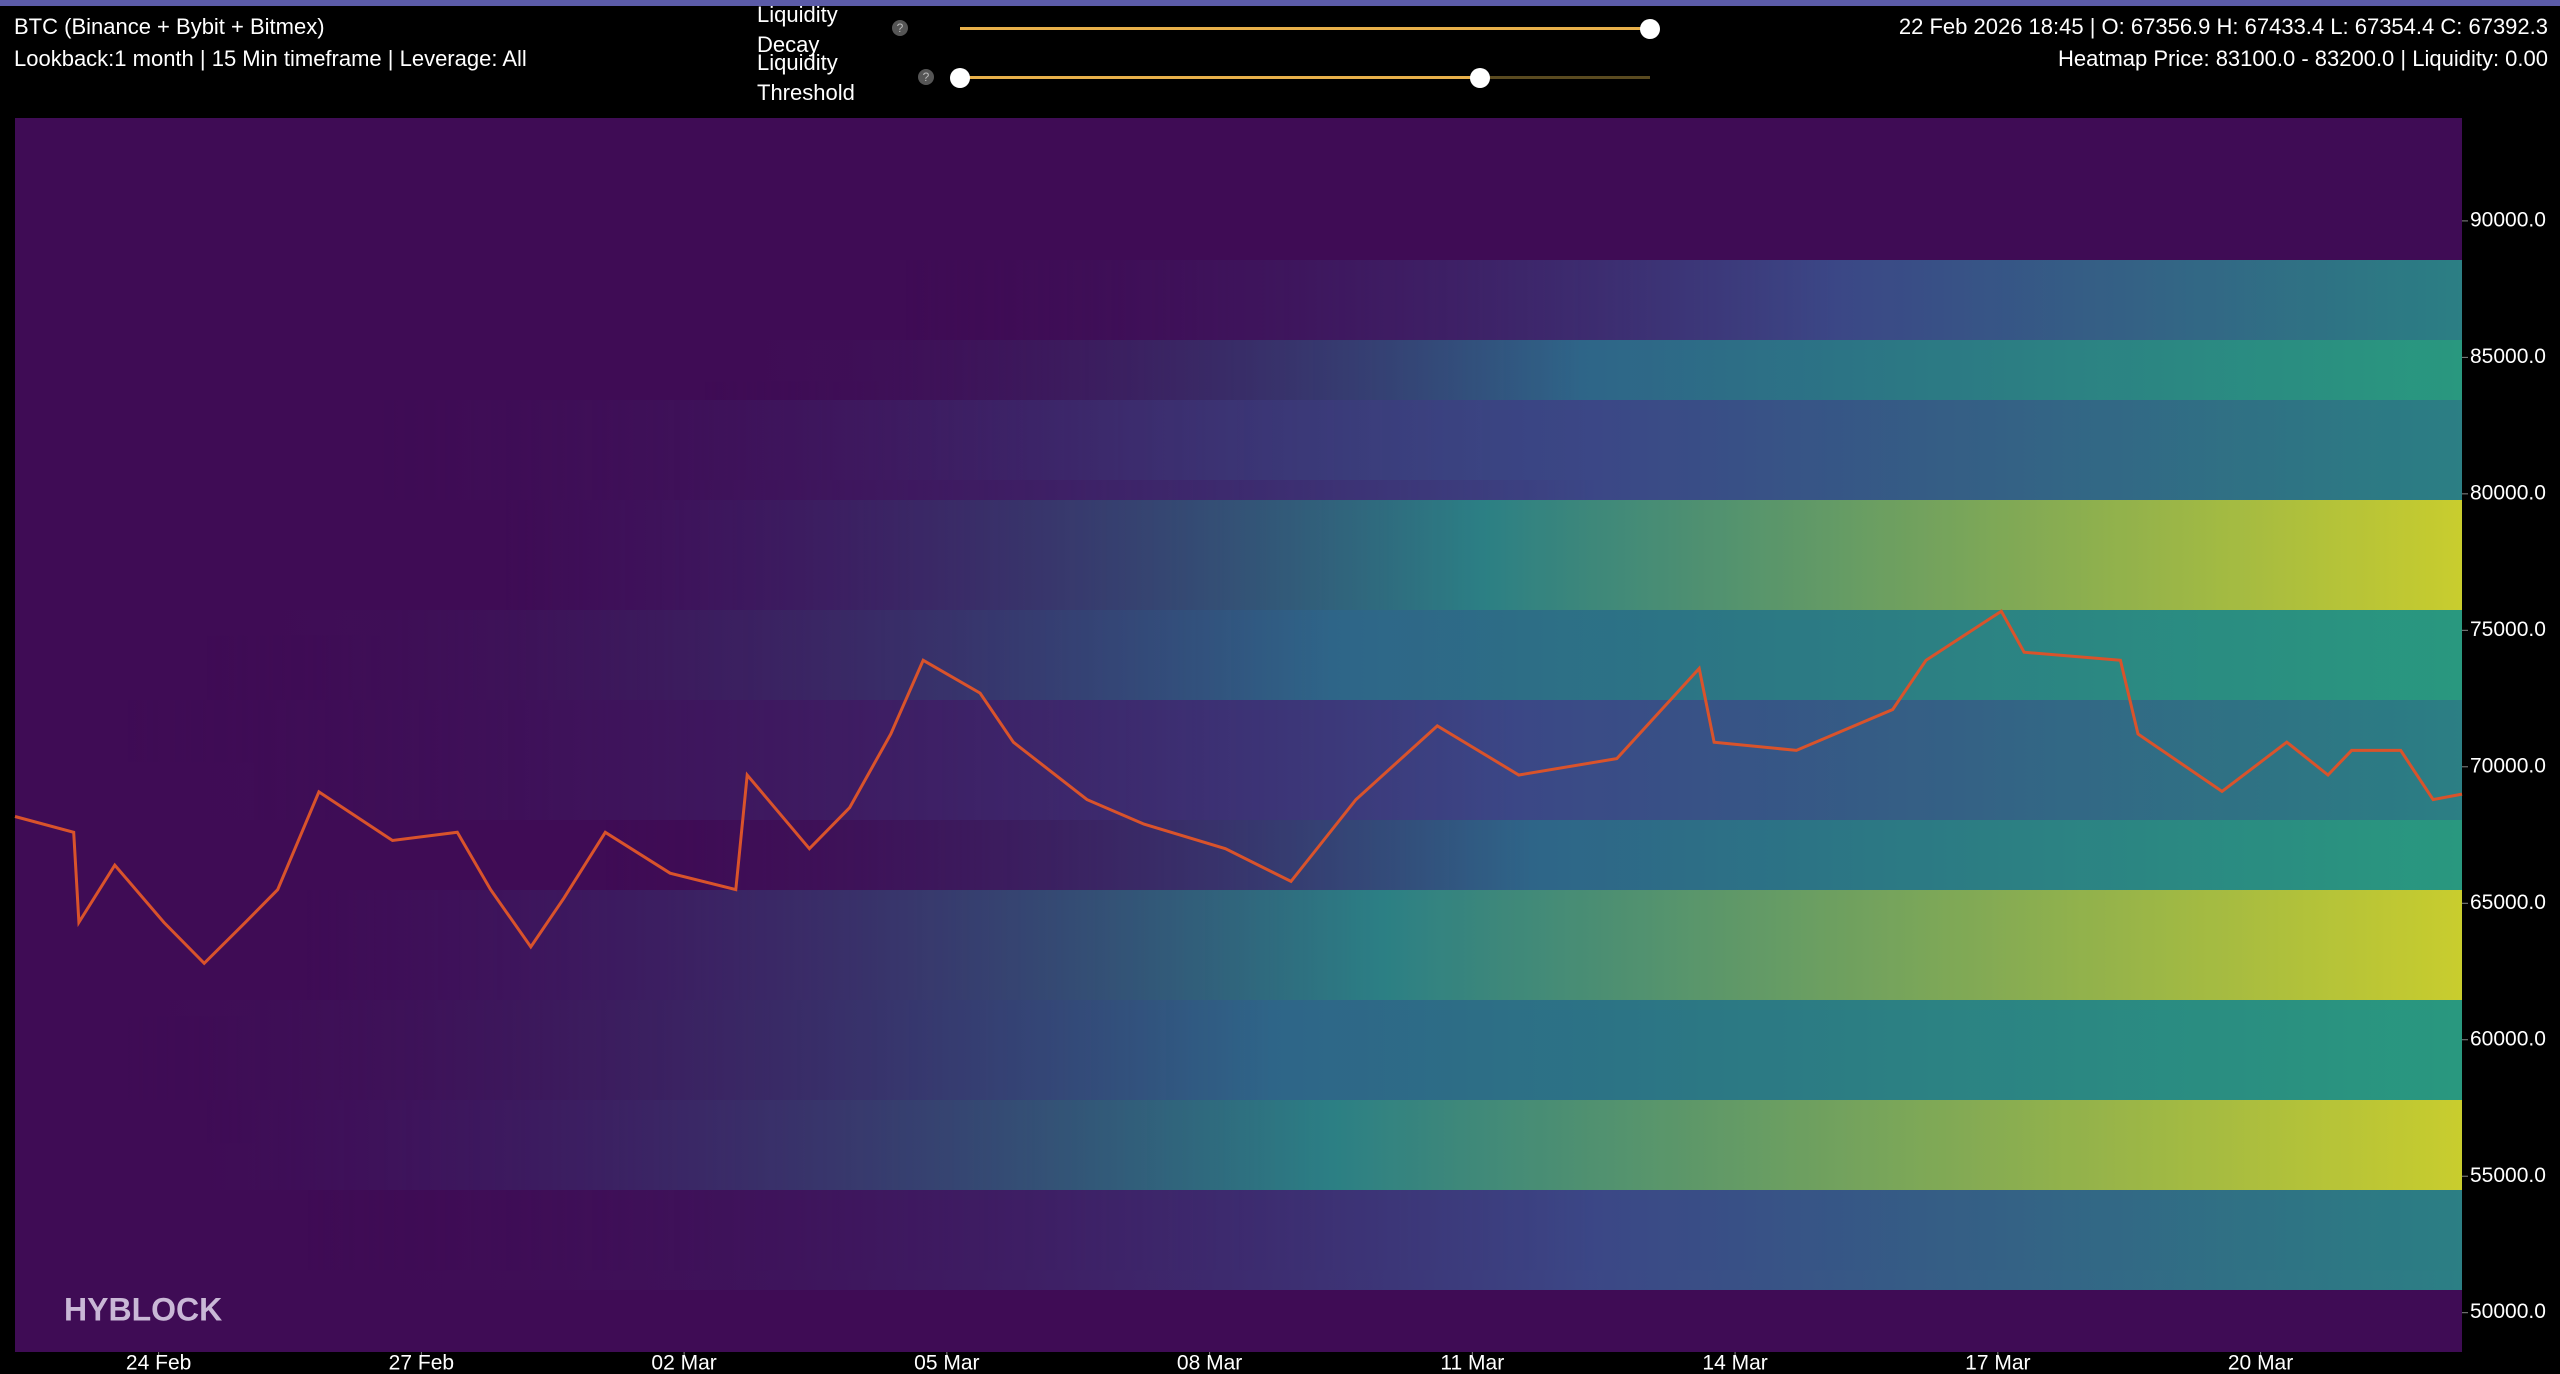 The height and width of the screenshot is (1374, 2560). Describe the element at coordinates (421, 1363) in the screenshot. I see `x-tick-label: 27 Feb` at that location.